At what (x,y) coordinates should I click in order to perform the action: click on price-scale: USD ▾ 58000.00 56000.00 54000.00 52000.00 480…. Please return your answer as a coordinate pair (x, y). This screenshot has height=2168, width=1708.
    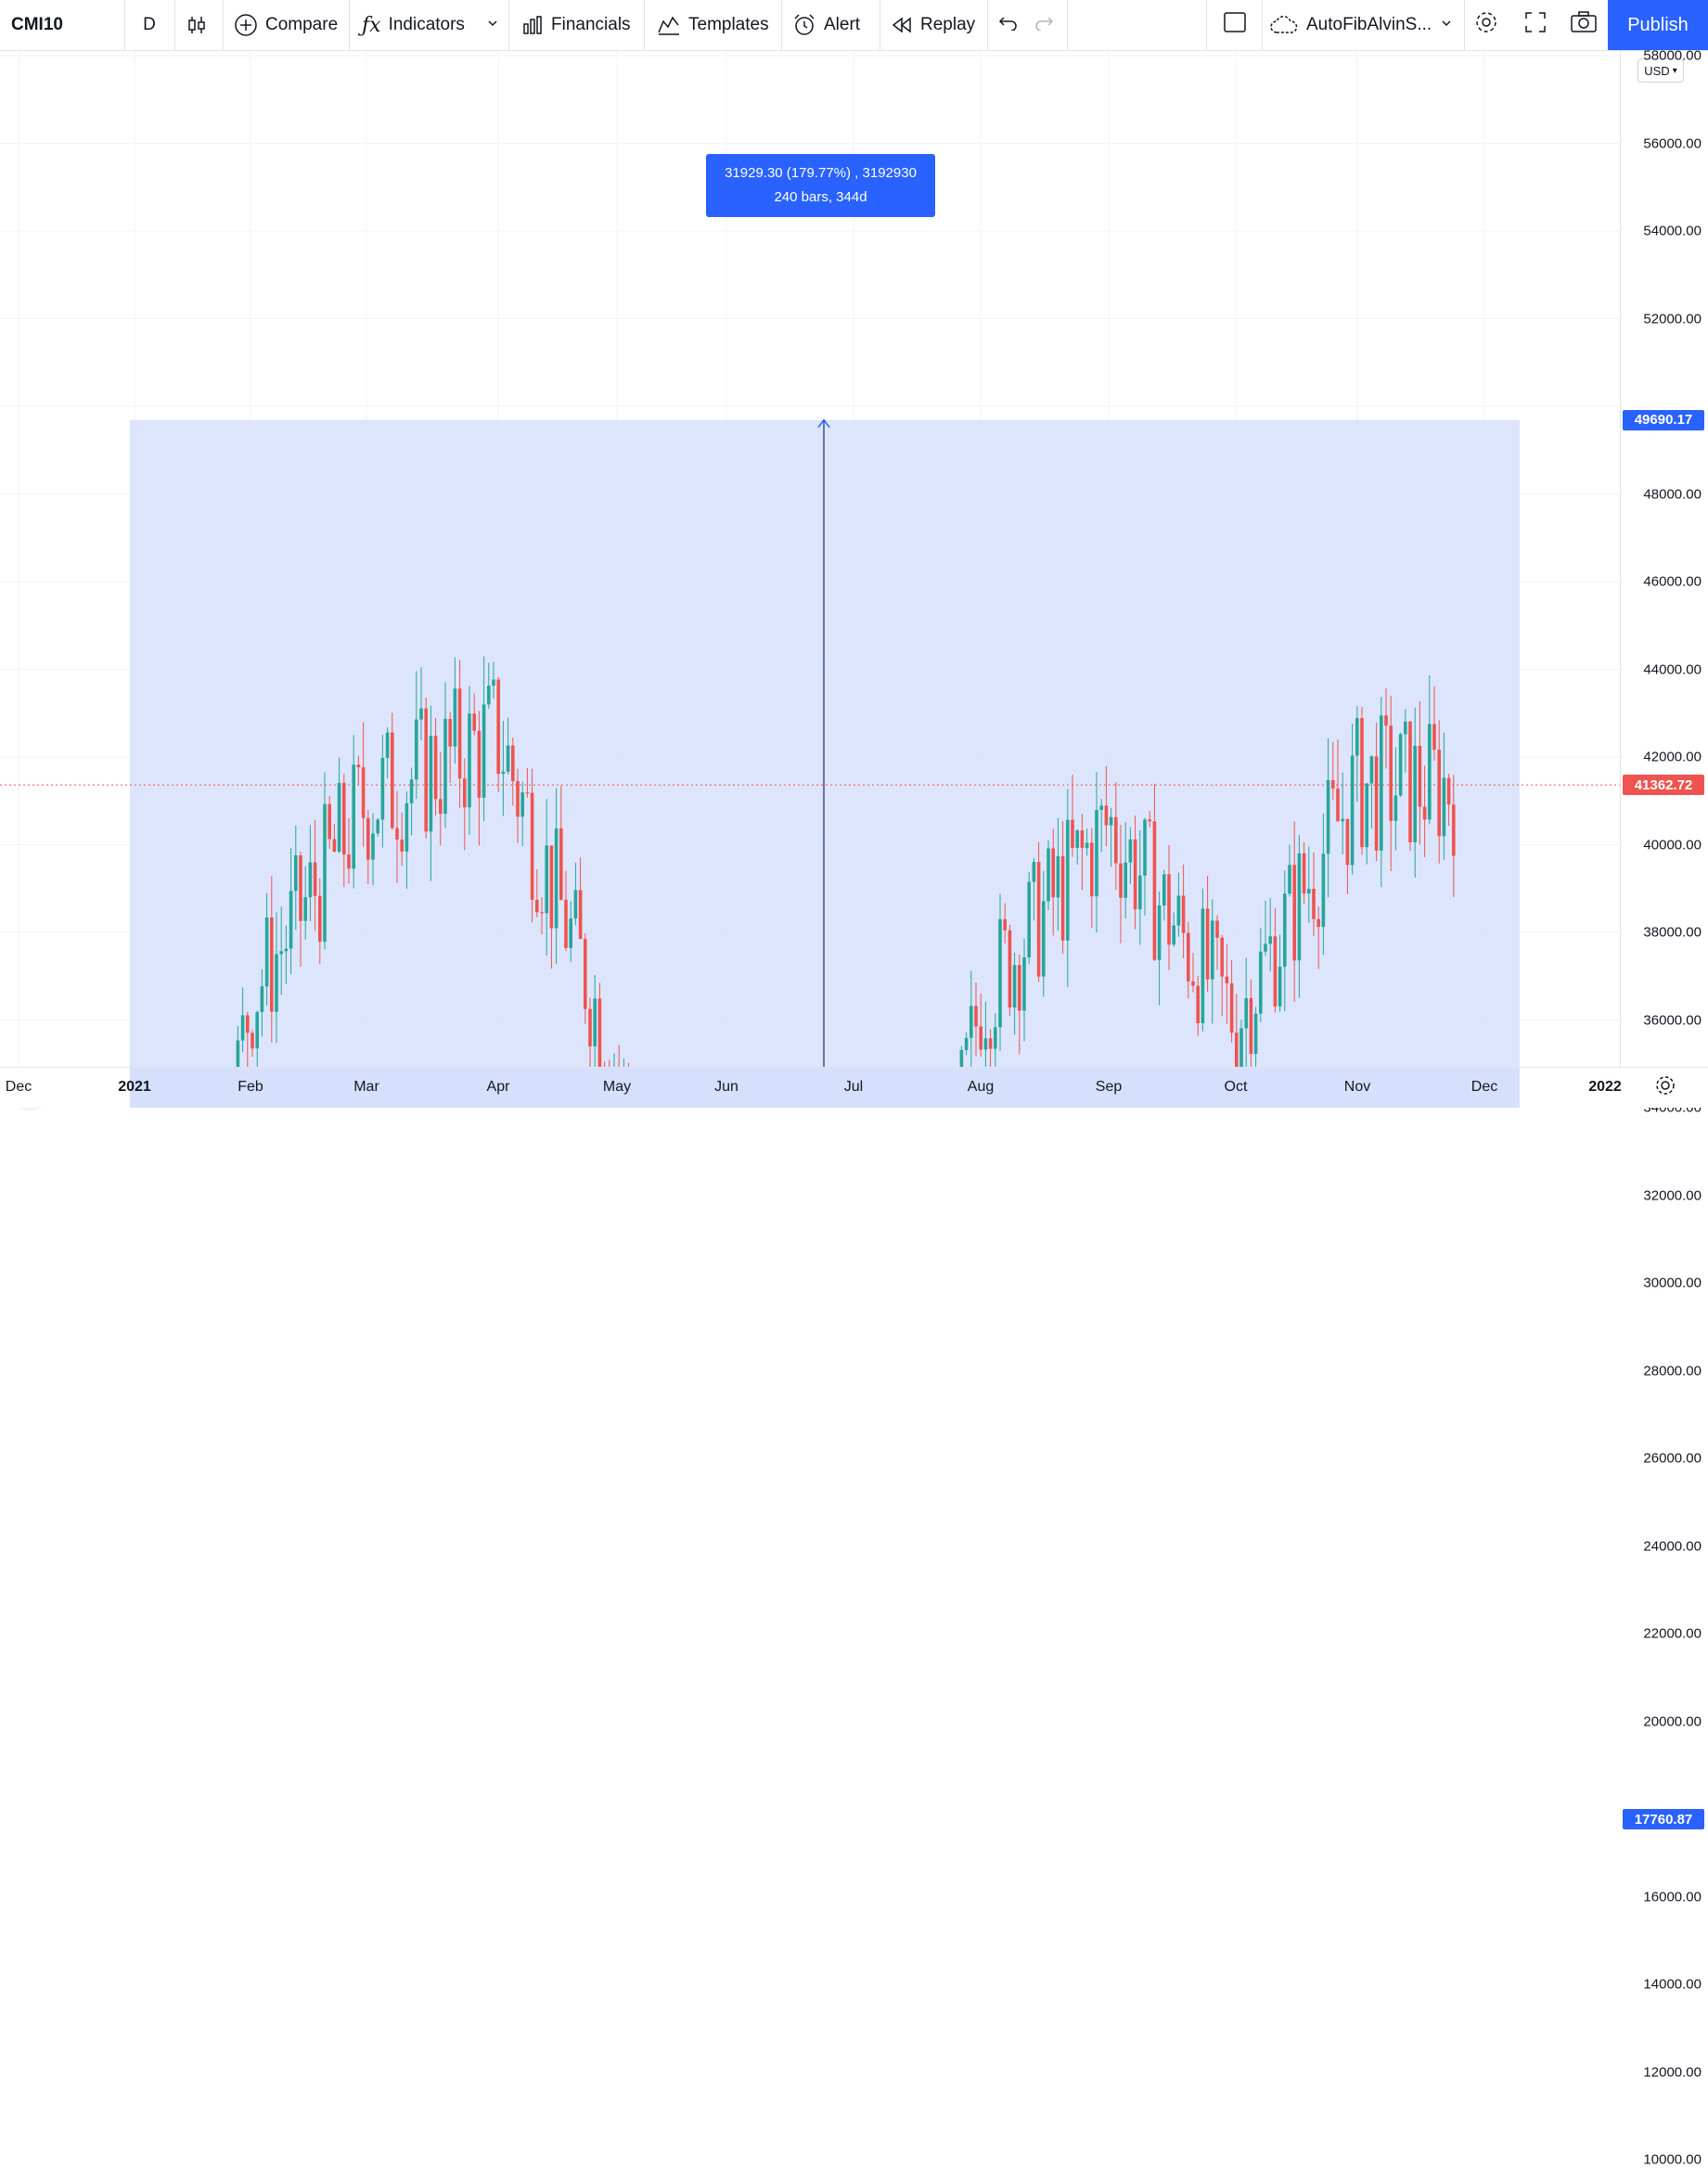
    Looking at the image, I should click on (1664, 1108).